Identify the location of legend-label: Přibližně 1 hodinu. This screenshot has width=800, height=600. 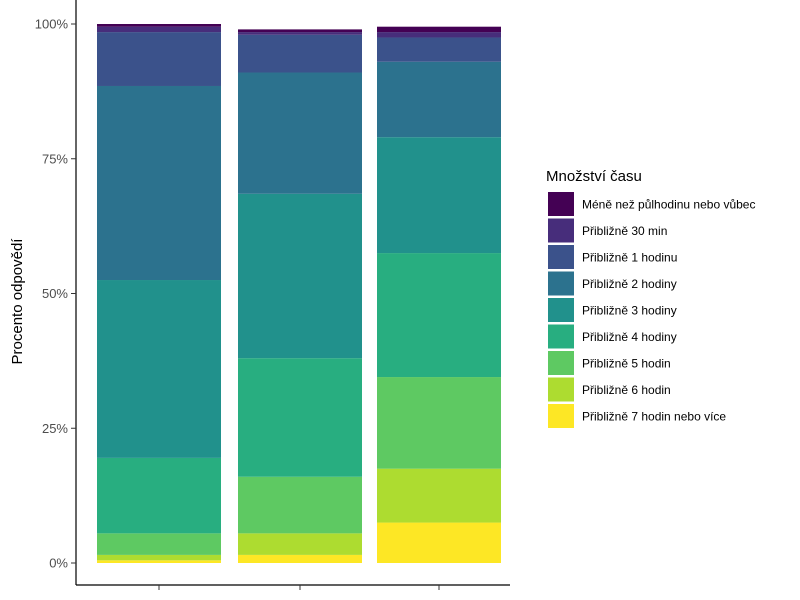
(629, 258).